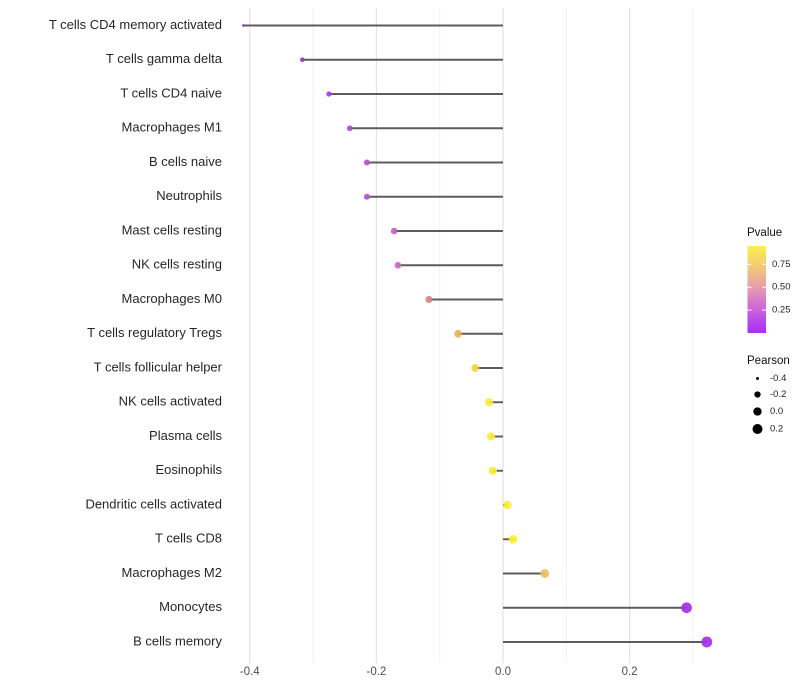 The image size is (800, 700). What do you see at coordinates (164, 58) in the screenshot?
I see `y-axis-label: T cells gamma delta` at bounding box center [164, 58].